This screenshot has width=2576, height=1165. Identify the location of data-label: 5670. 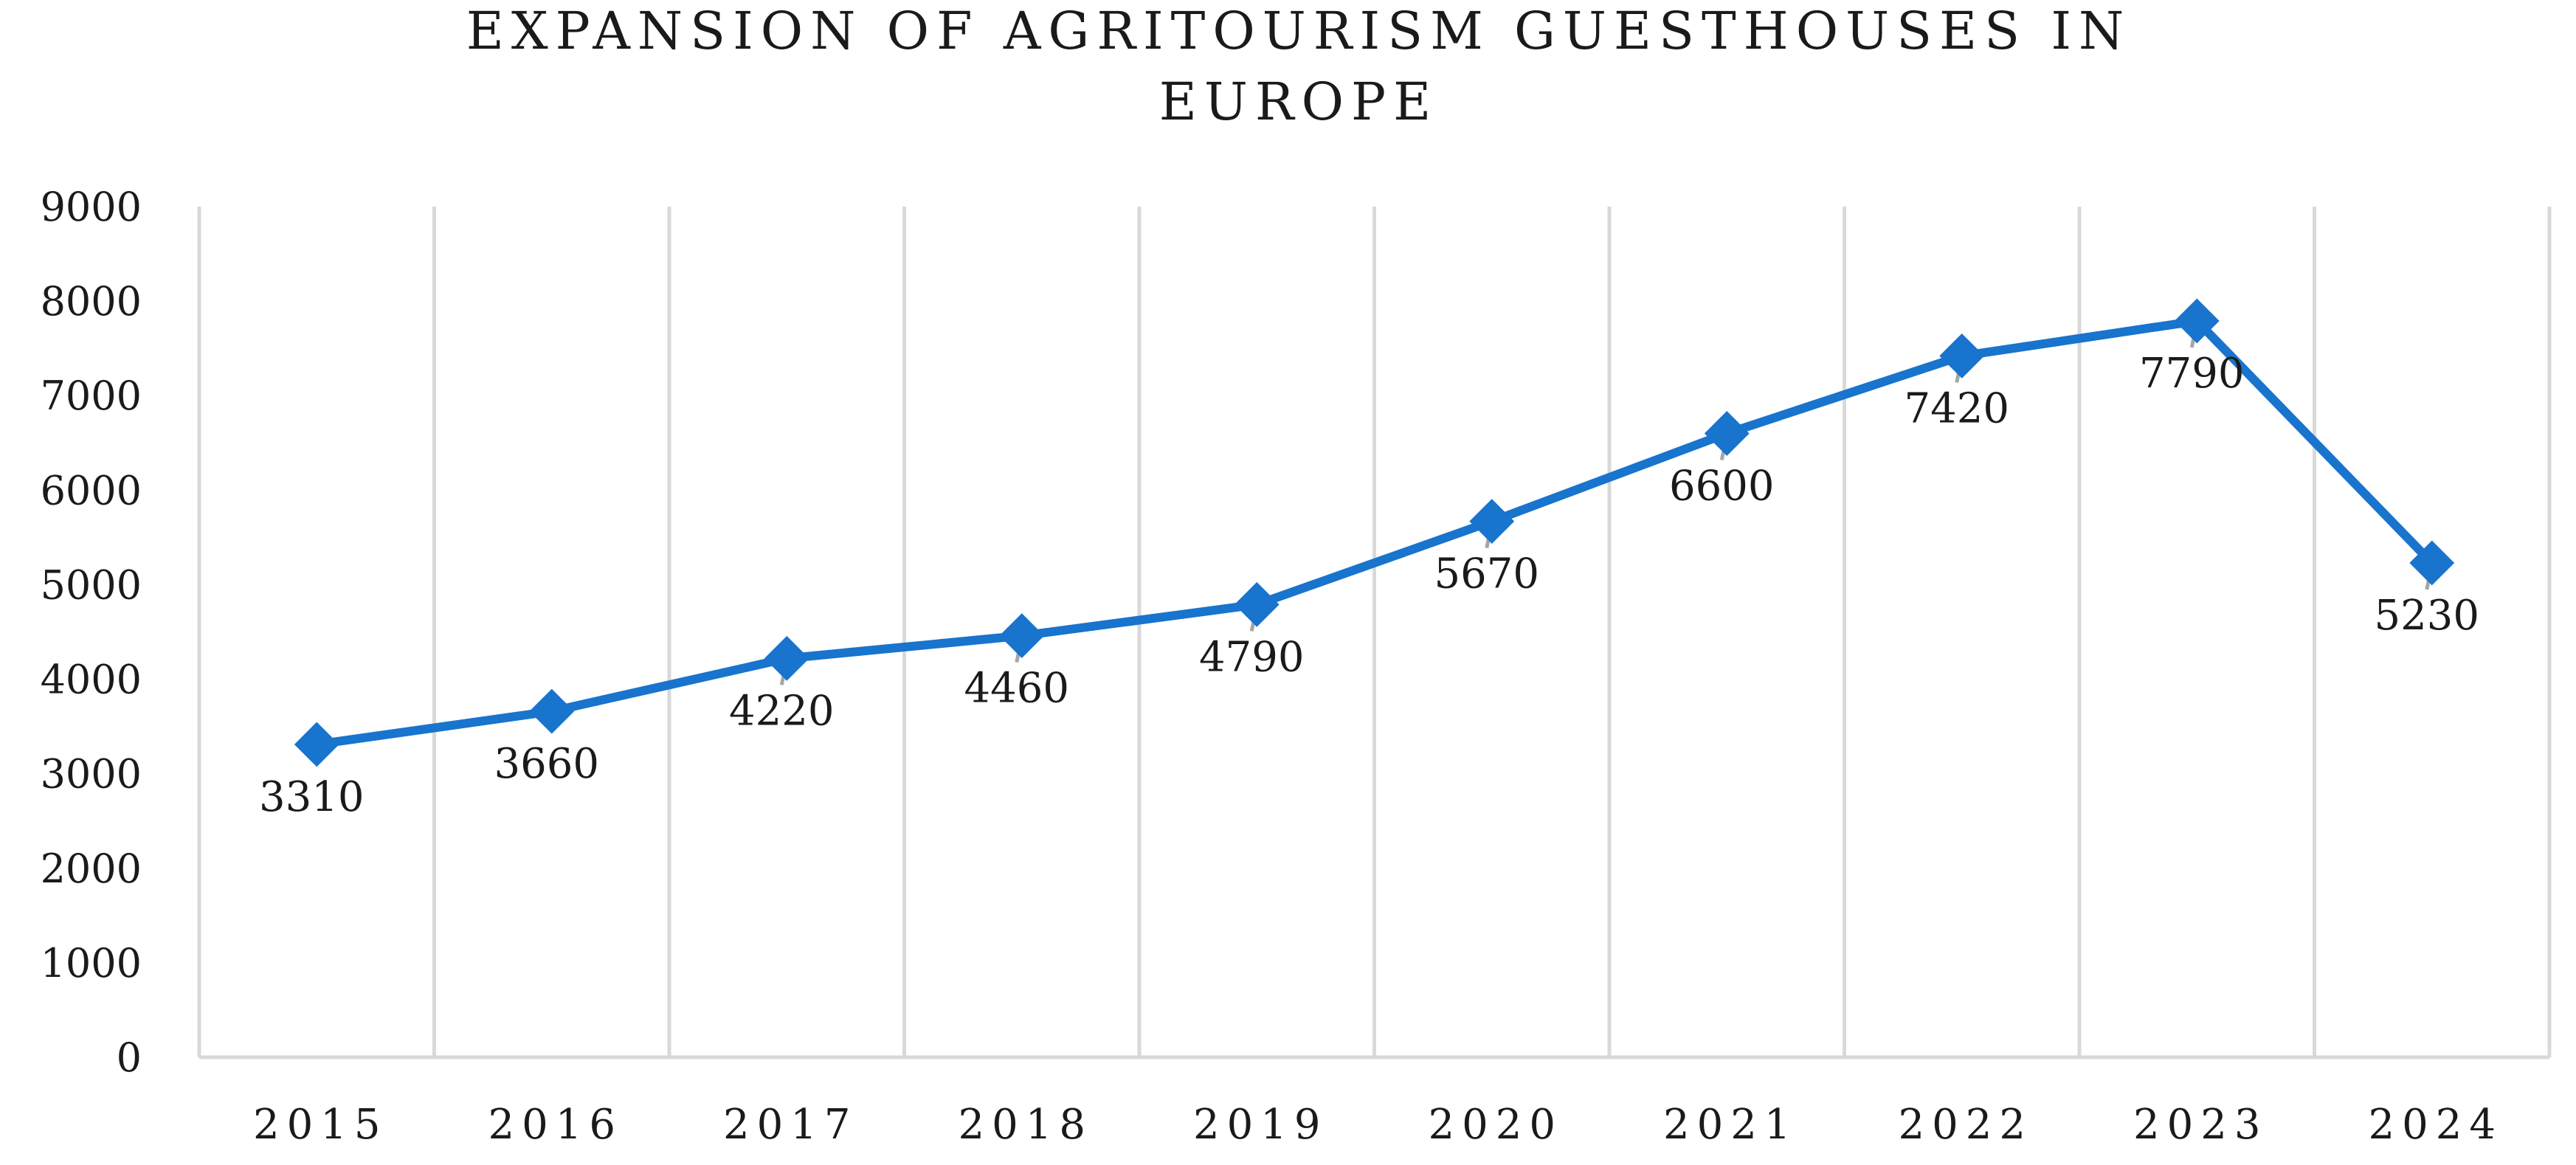
(1486, 574).